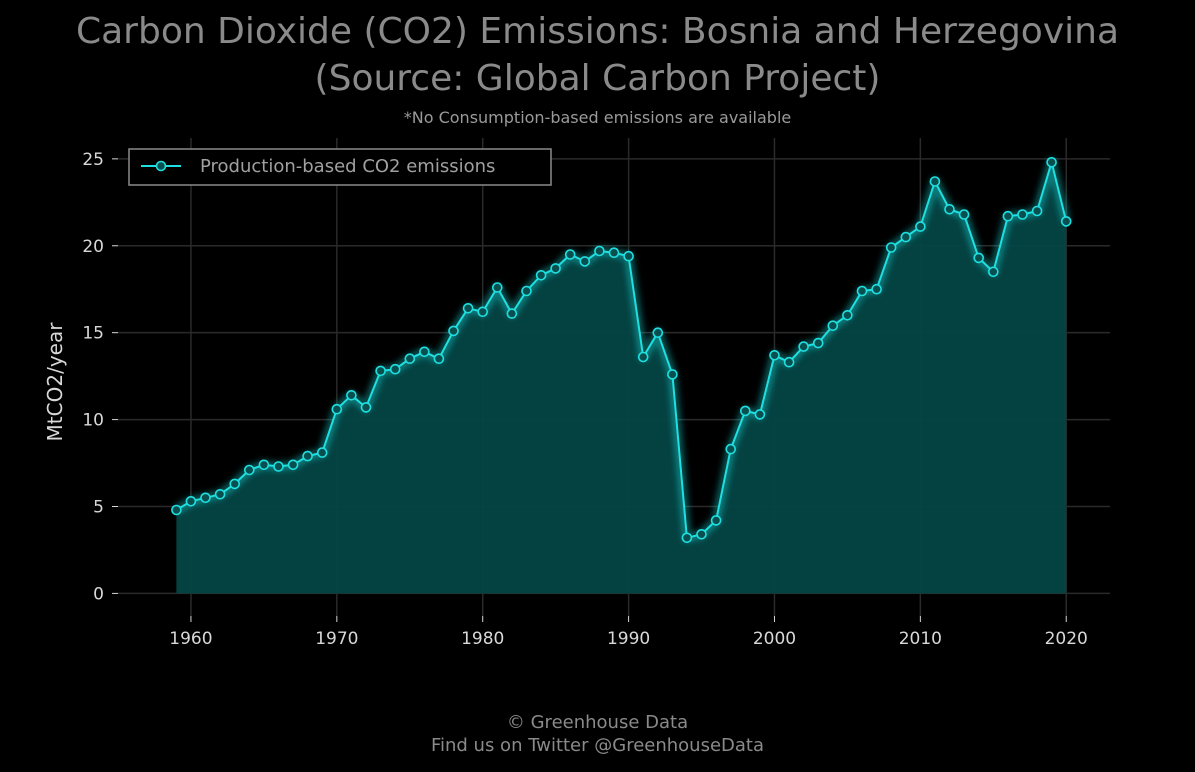  Describe the element at coordinates (93, 334) in the screenshot. I see `y-tick-label: 15` at that location.